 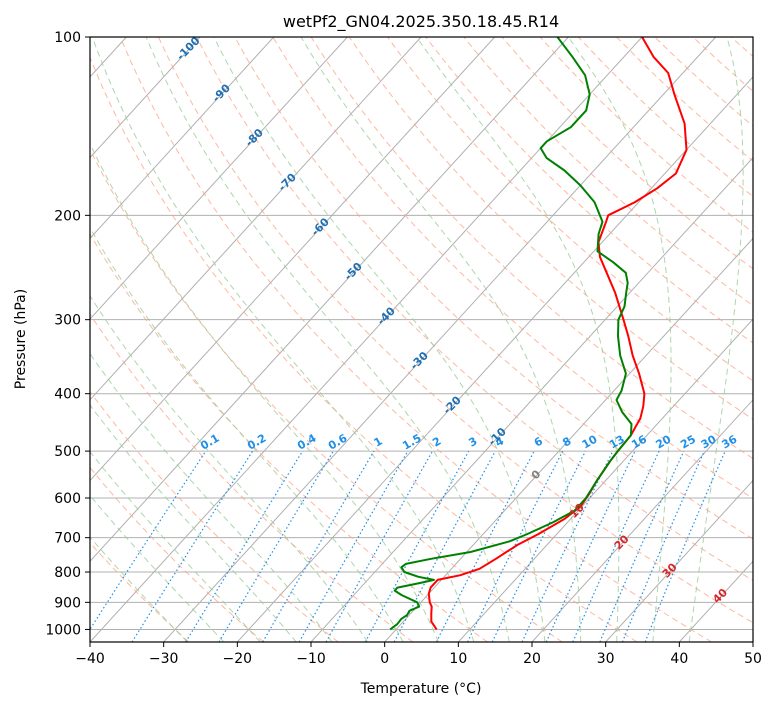 I want to click on y-tick-label: 600, so click(x=67, y=499).